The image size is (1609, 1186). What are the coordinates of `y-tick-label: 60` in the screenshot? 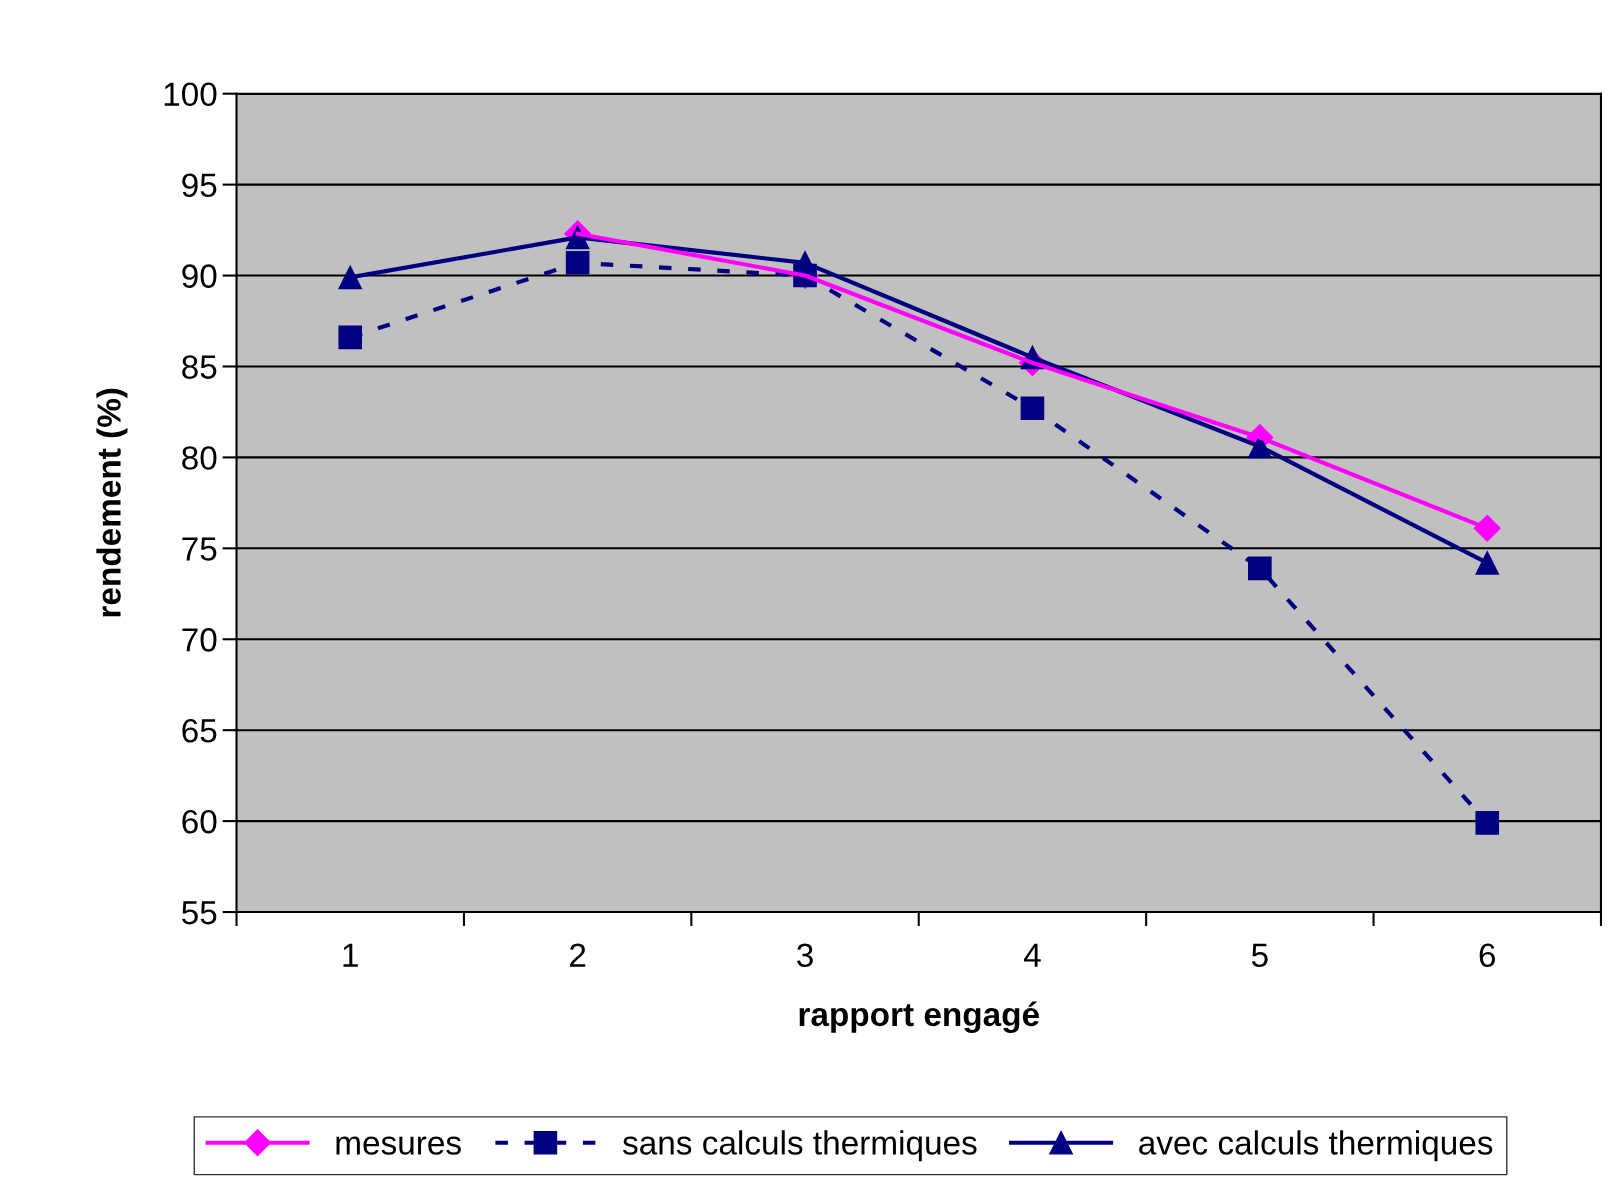 It's located at (199, 821).